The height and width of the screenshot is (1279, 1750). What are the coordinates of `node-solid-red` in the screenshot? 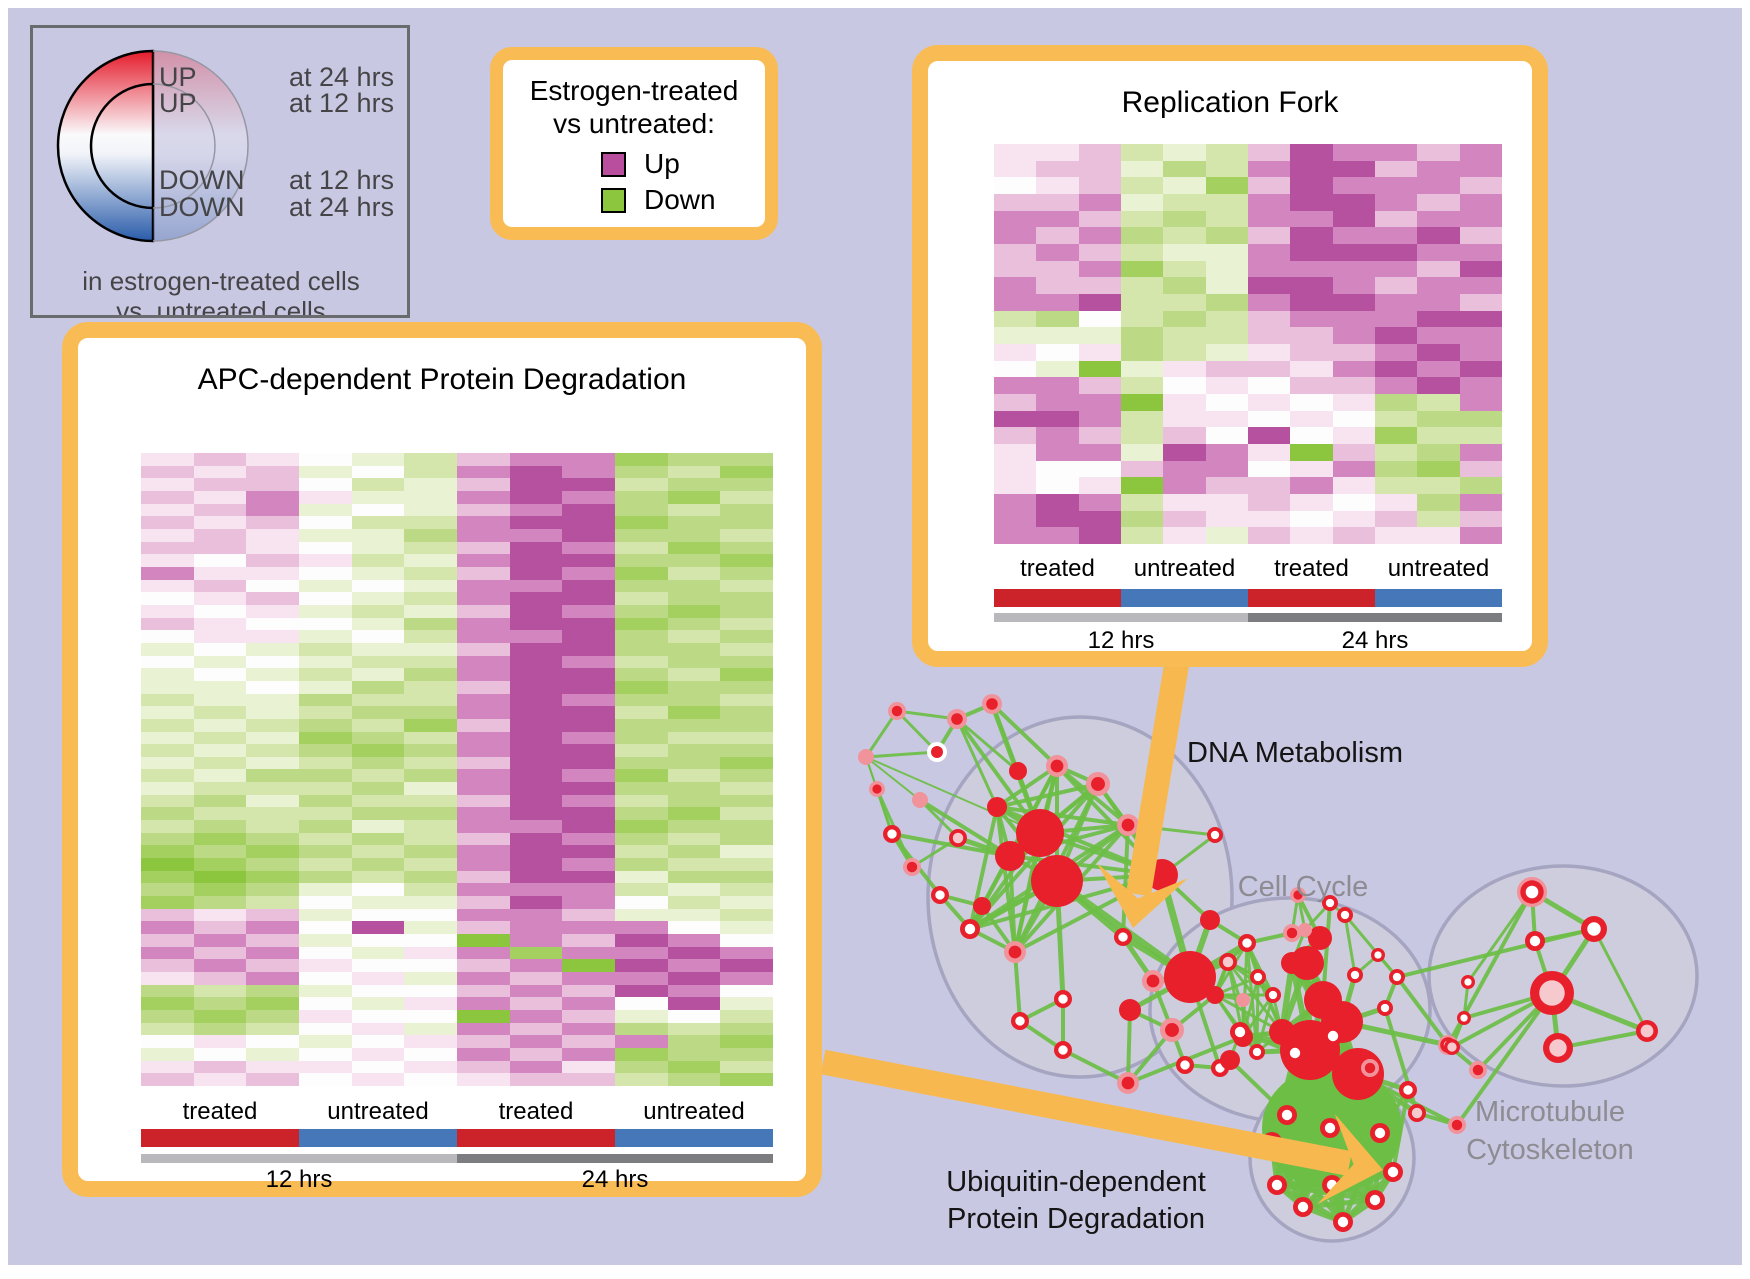 It's located at (1130, 1010).